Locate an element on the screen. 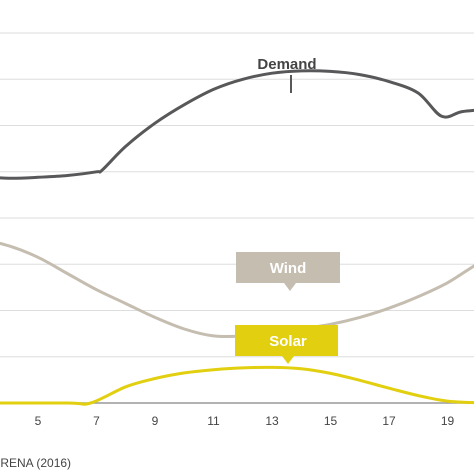 The image size is (474, 474). wind-label-box is located at coordinates (288, 271).